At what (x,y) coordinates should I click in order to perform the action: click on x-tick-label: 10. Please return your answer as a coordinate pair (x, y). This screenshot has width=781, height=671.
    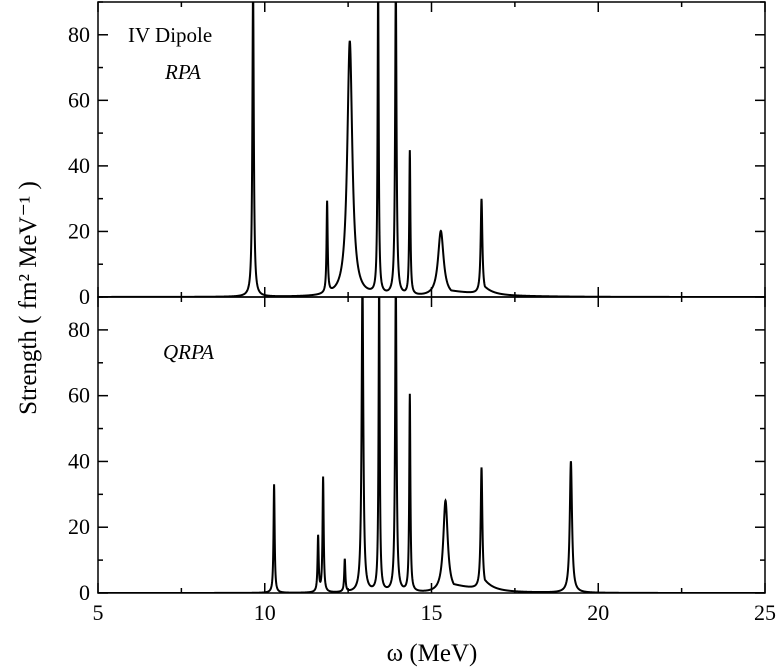
    Looking at the image, I should click on (265, 612).